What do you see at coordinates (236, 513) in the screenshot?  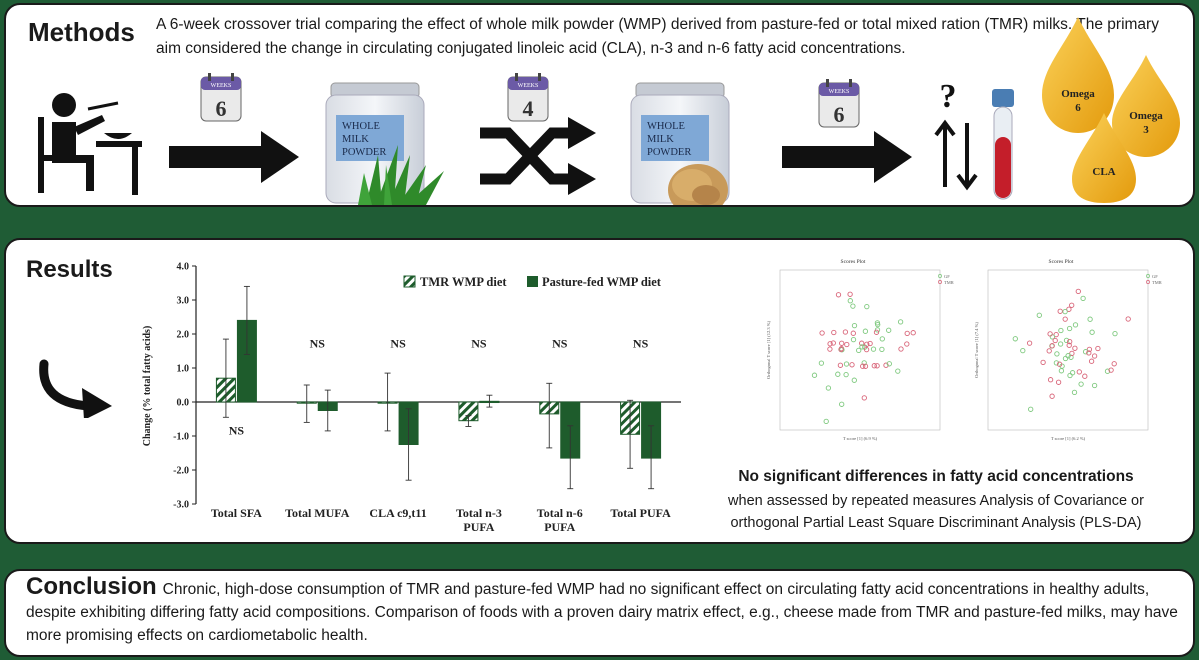 I see `x-category-label: Total SFA` at bounding box center [236, 513].